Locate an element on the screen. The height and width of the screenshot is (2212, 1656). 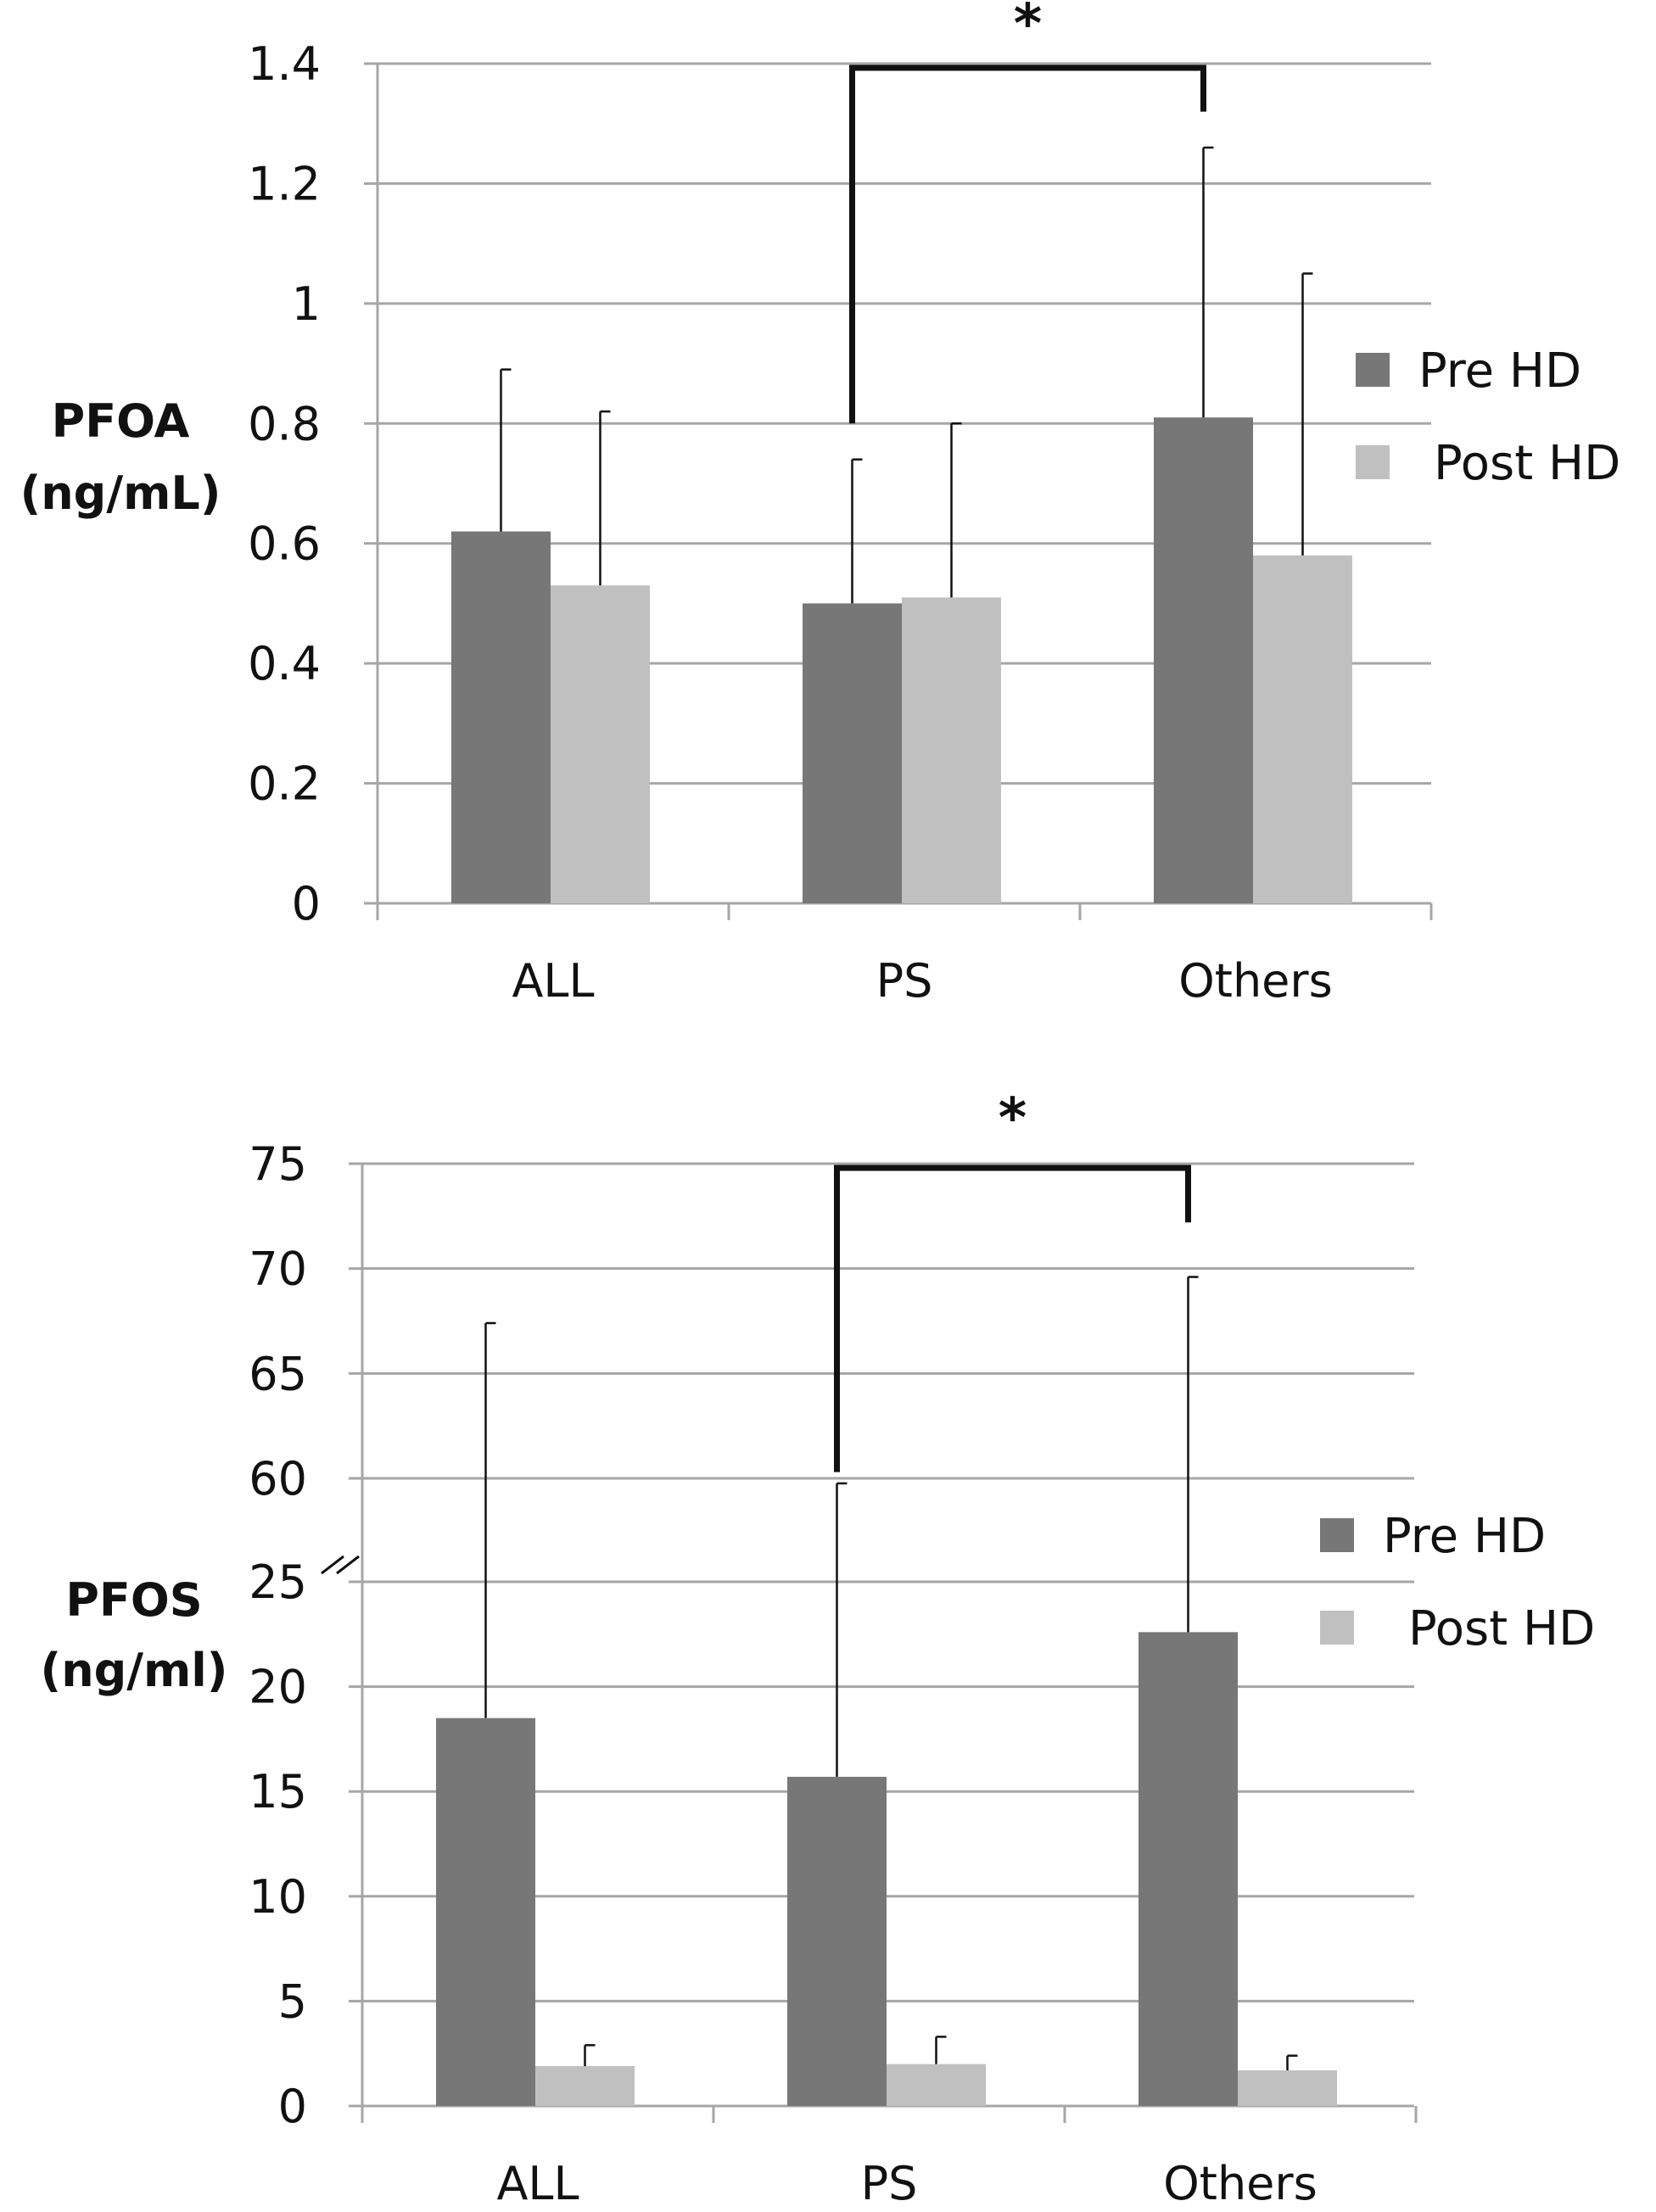
y-tick-label: 1.2 is located at coordinates (284, 183).